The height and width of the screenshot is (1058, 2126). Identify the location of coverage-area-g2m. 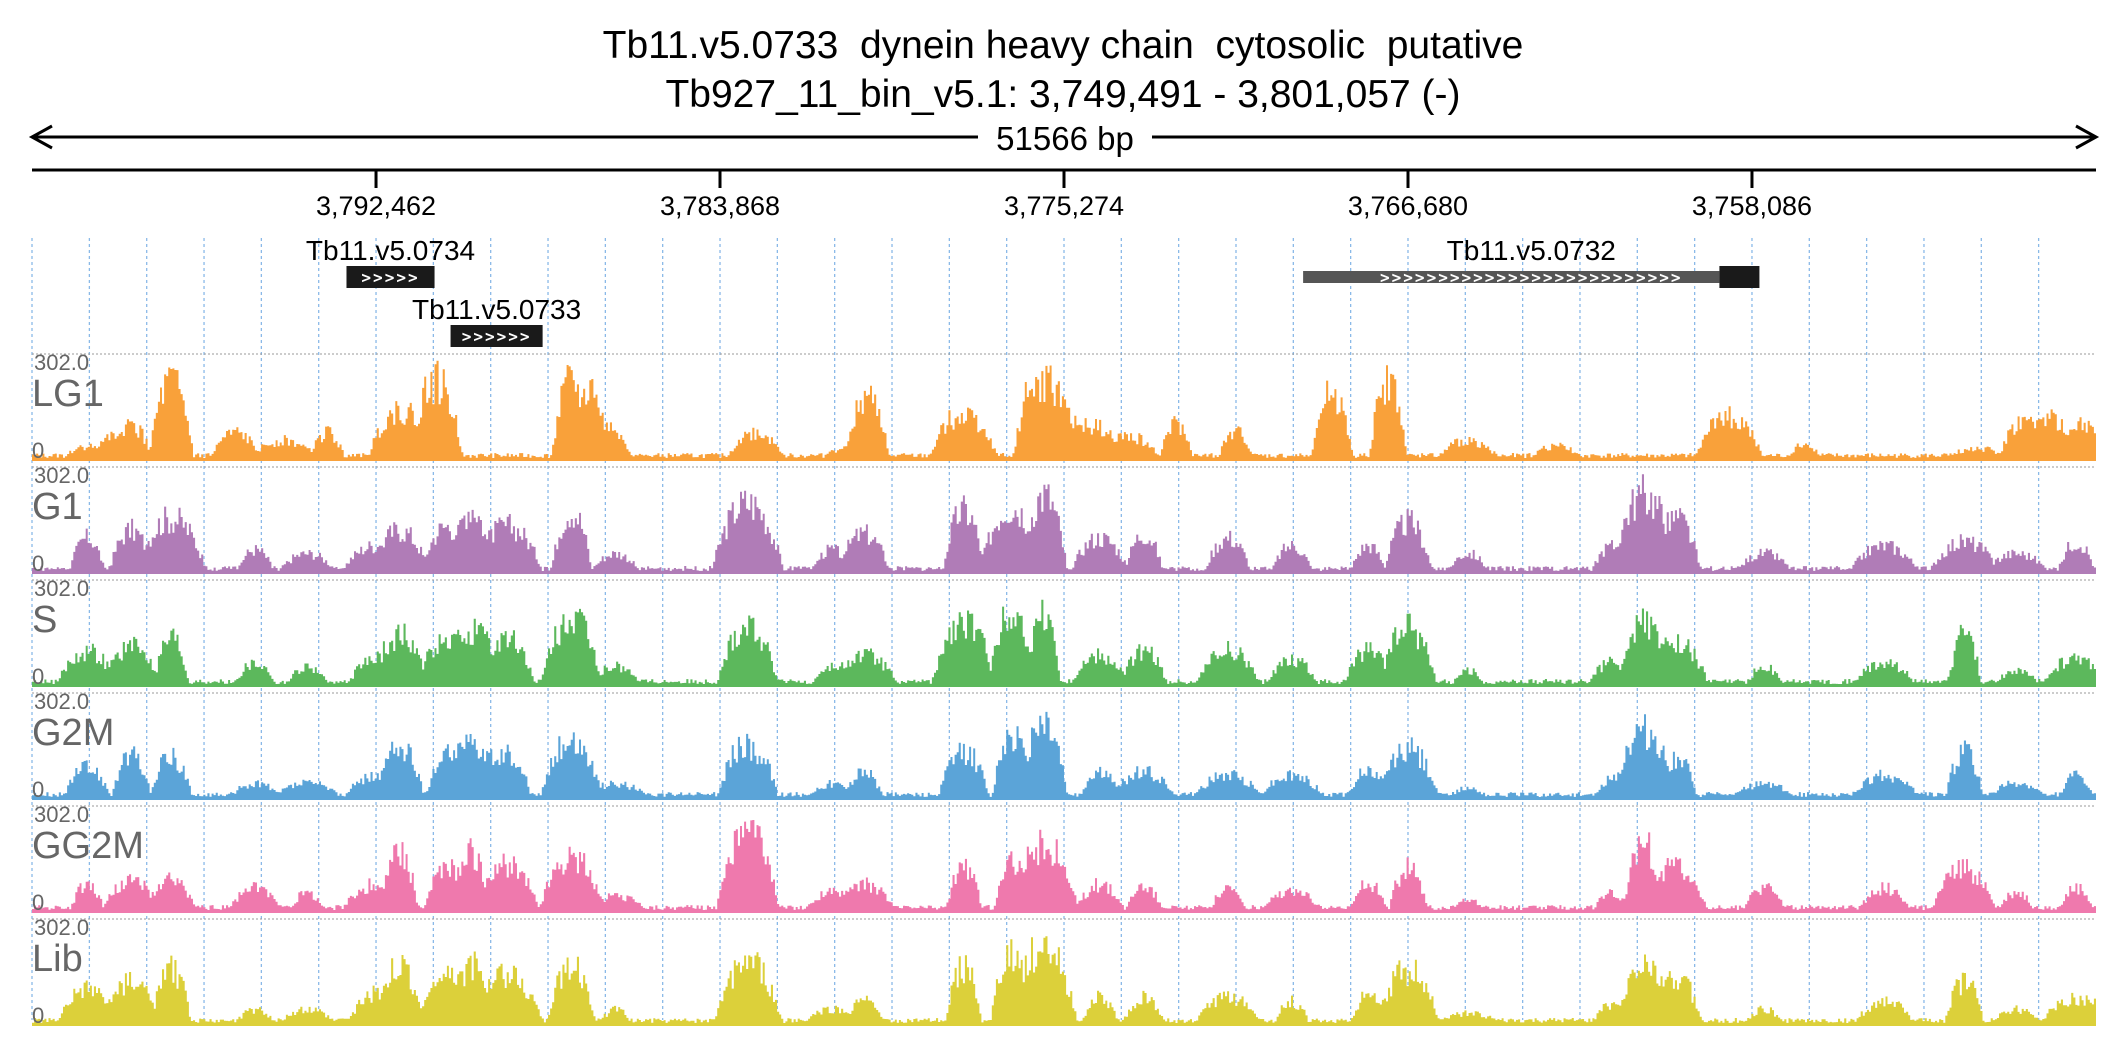
(1064, 755).